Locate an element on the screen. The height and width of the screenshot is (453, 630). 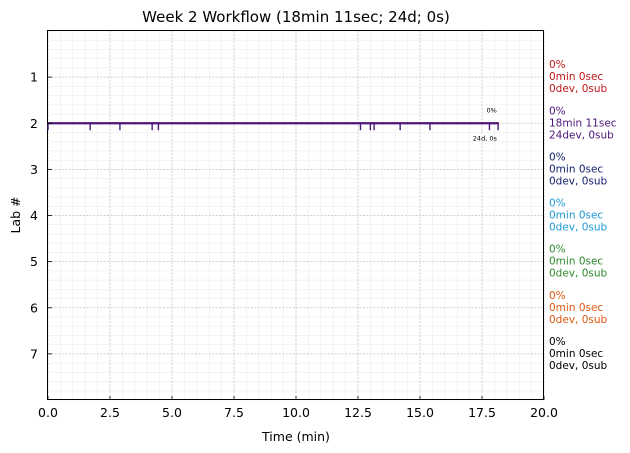
y-tick-label: 3 is located at coordinates (34, 169).